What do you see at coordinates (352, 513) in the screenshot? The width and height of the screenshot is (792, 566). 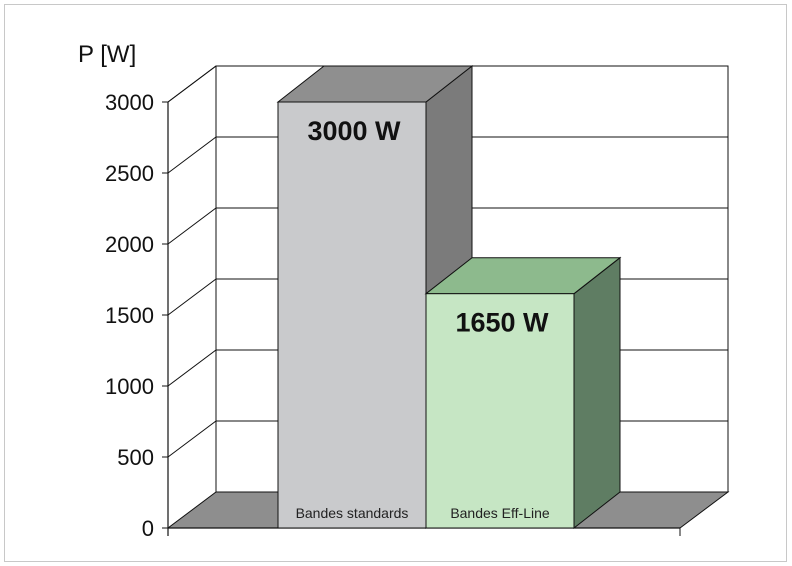 I see `bar-category-label: Bandes standards` at bounding box center [352, 513].